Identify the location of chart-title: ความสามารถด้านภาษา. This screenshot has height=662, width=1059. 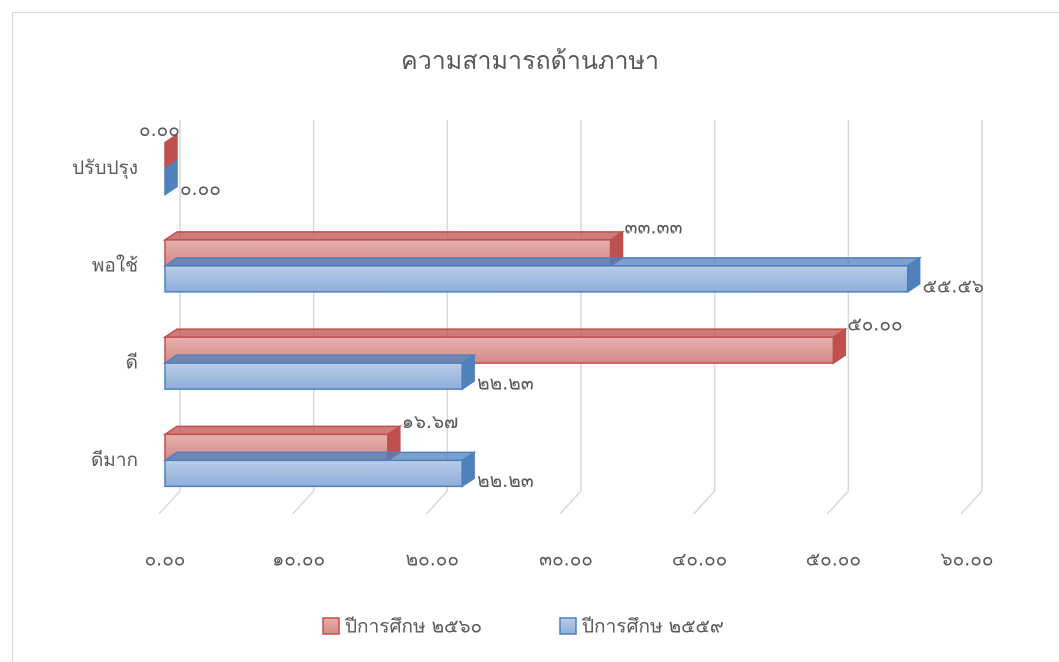
(530, 60).